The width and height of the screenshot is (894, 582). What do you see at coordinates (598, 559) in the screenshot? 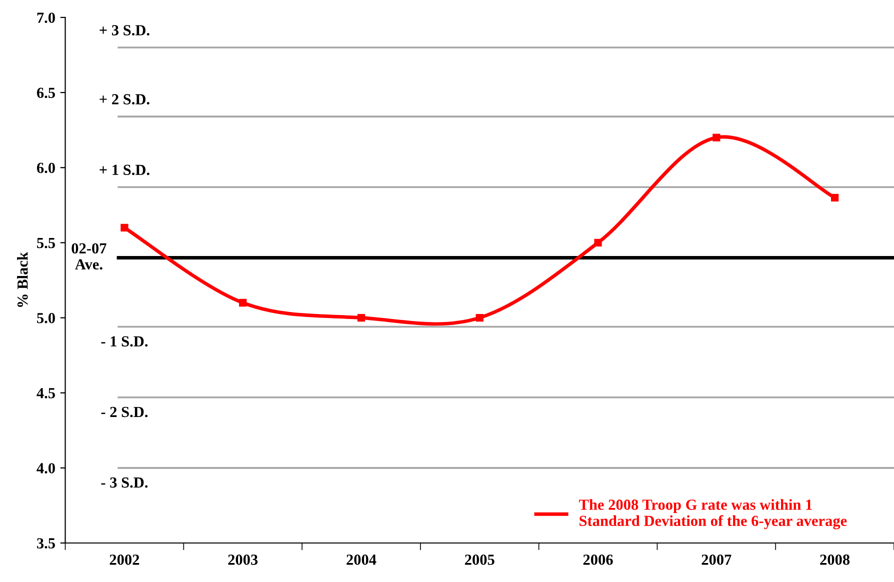
I see `x-tick-label: 2006` at bounding box center [598, 559].